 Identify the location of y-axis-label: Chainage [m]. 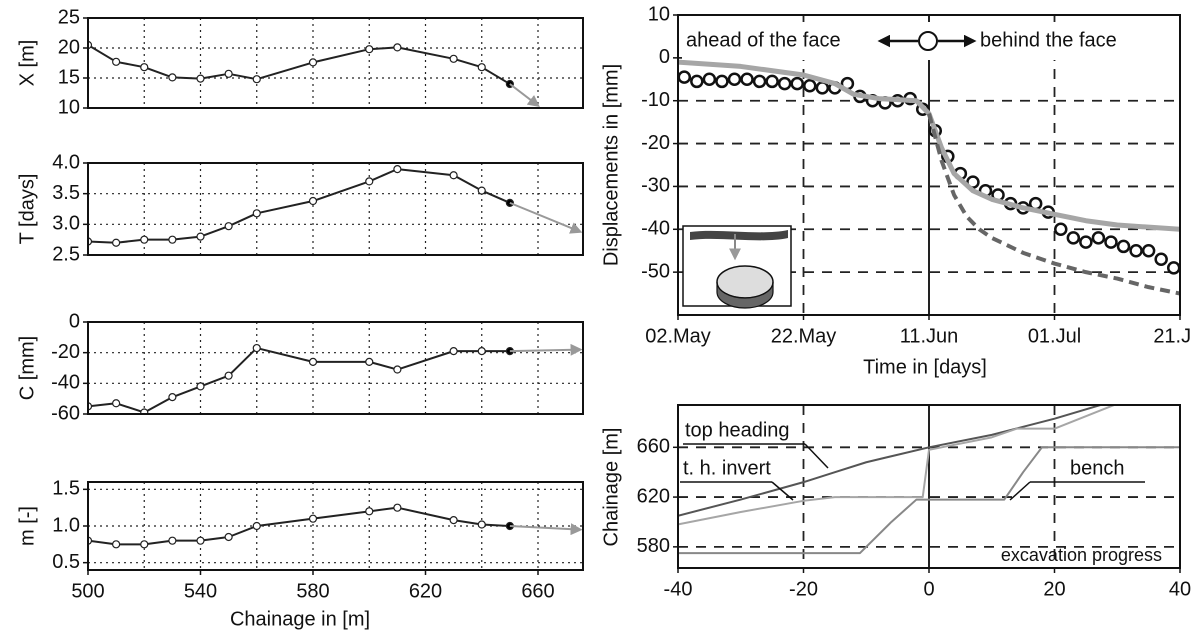
(611, 487).